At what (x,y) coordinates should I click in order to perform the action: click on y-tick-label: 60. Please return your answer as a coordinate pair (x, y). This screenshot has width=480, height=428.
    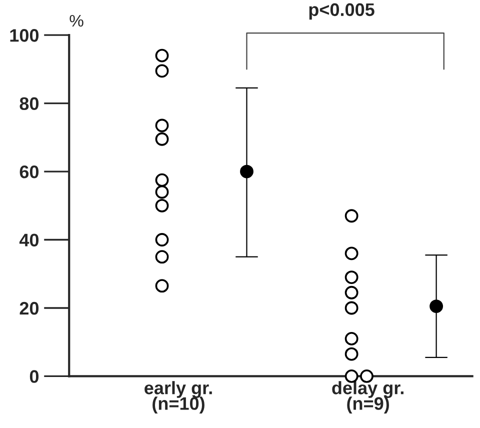
    Looking at the image, I should click on (29, 171).